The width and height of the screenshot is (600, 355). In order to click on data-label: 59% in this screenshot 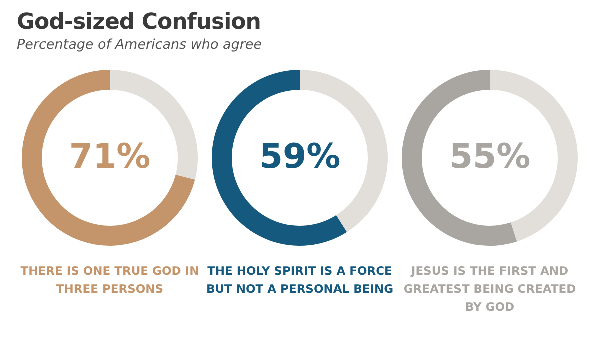, I will do `click(300, 157)`.